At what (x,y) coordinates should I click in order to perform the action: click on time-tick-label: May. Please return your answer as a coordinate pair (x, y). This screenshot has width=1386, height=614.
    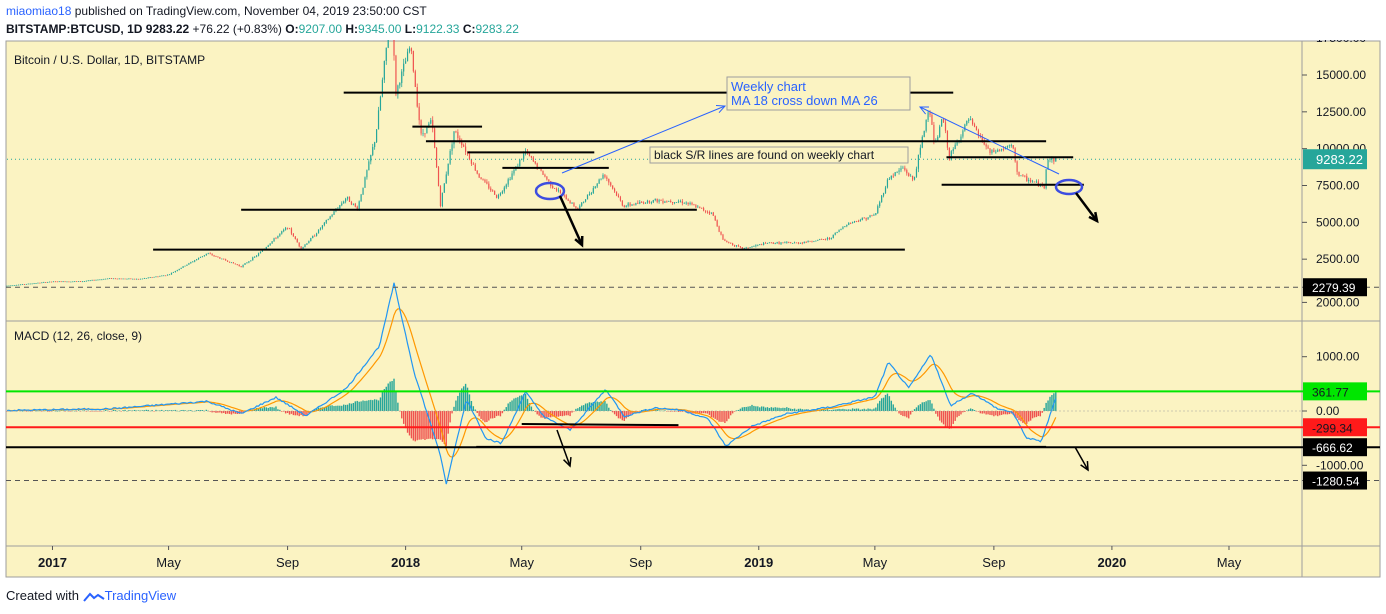
    Looking at the image, I should click on (875, 562).